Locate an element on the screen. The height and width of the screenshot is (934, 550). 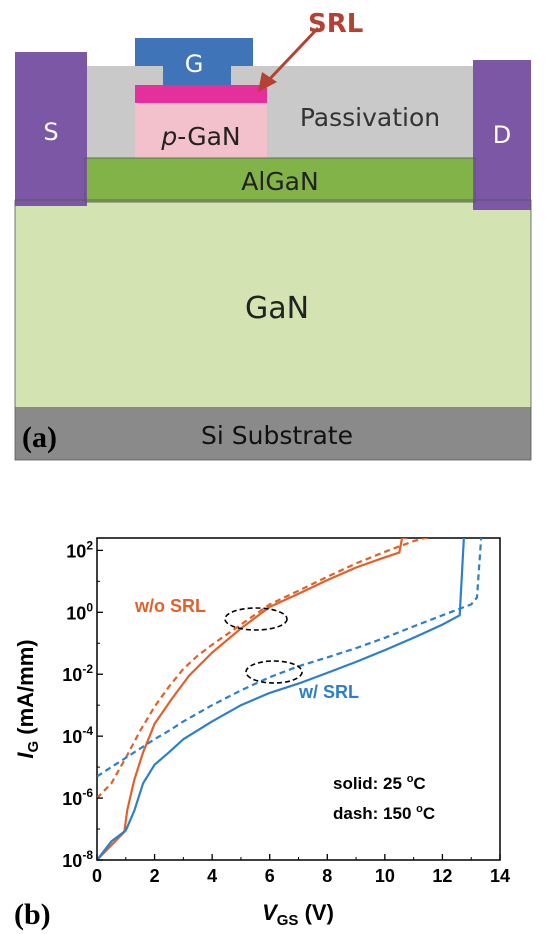
si-substrate-layer is located at coordinates (273, 433).